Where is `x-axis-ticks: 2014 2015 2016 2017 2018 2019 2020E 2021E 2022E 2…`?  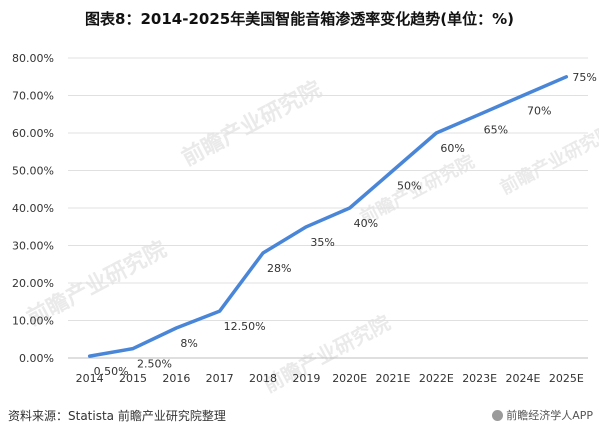 x-axis-ticks: 2014 2015 2016 2017 2018 2019 2020E 2021E 2022E 2… is located at coordinates (330, 378).